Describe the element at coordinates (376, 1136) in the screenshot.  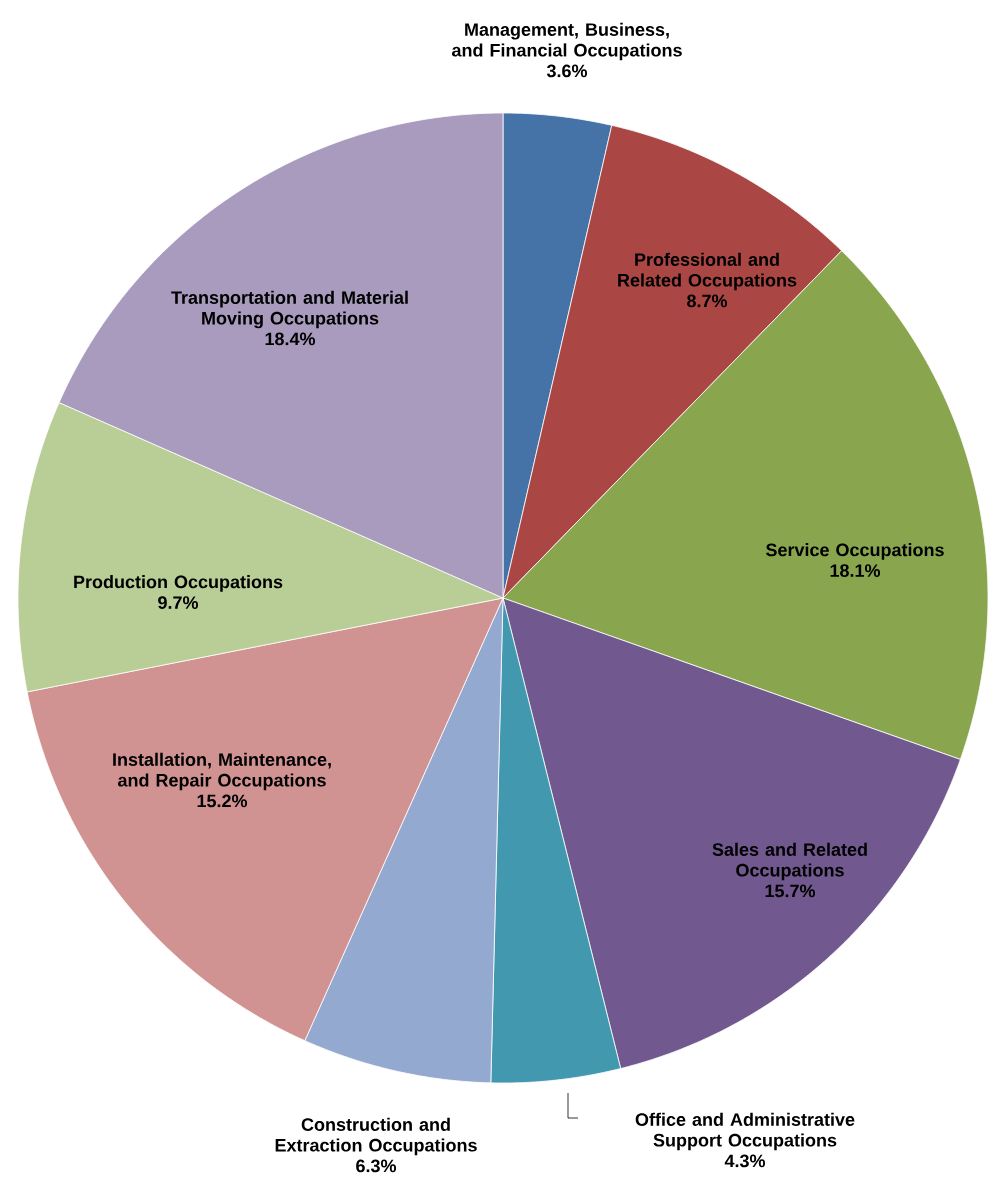
I see `slice-label: Construction and Extraction Occupations` at that location.